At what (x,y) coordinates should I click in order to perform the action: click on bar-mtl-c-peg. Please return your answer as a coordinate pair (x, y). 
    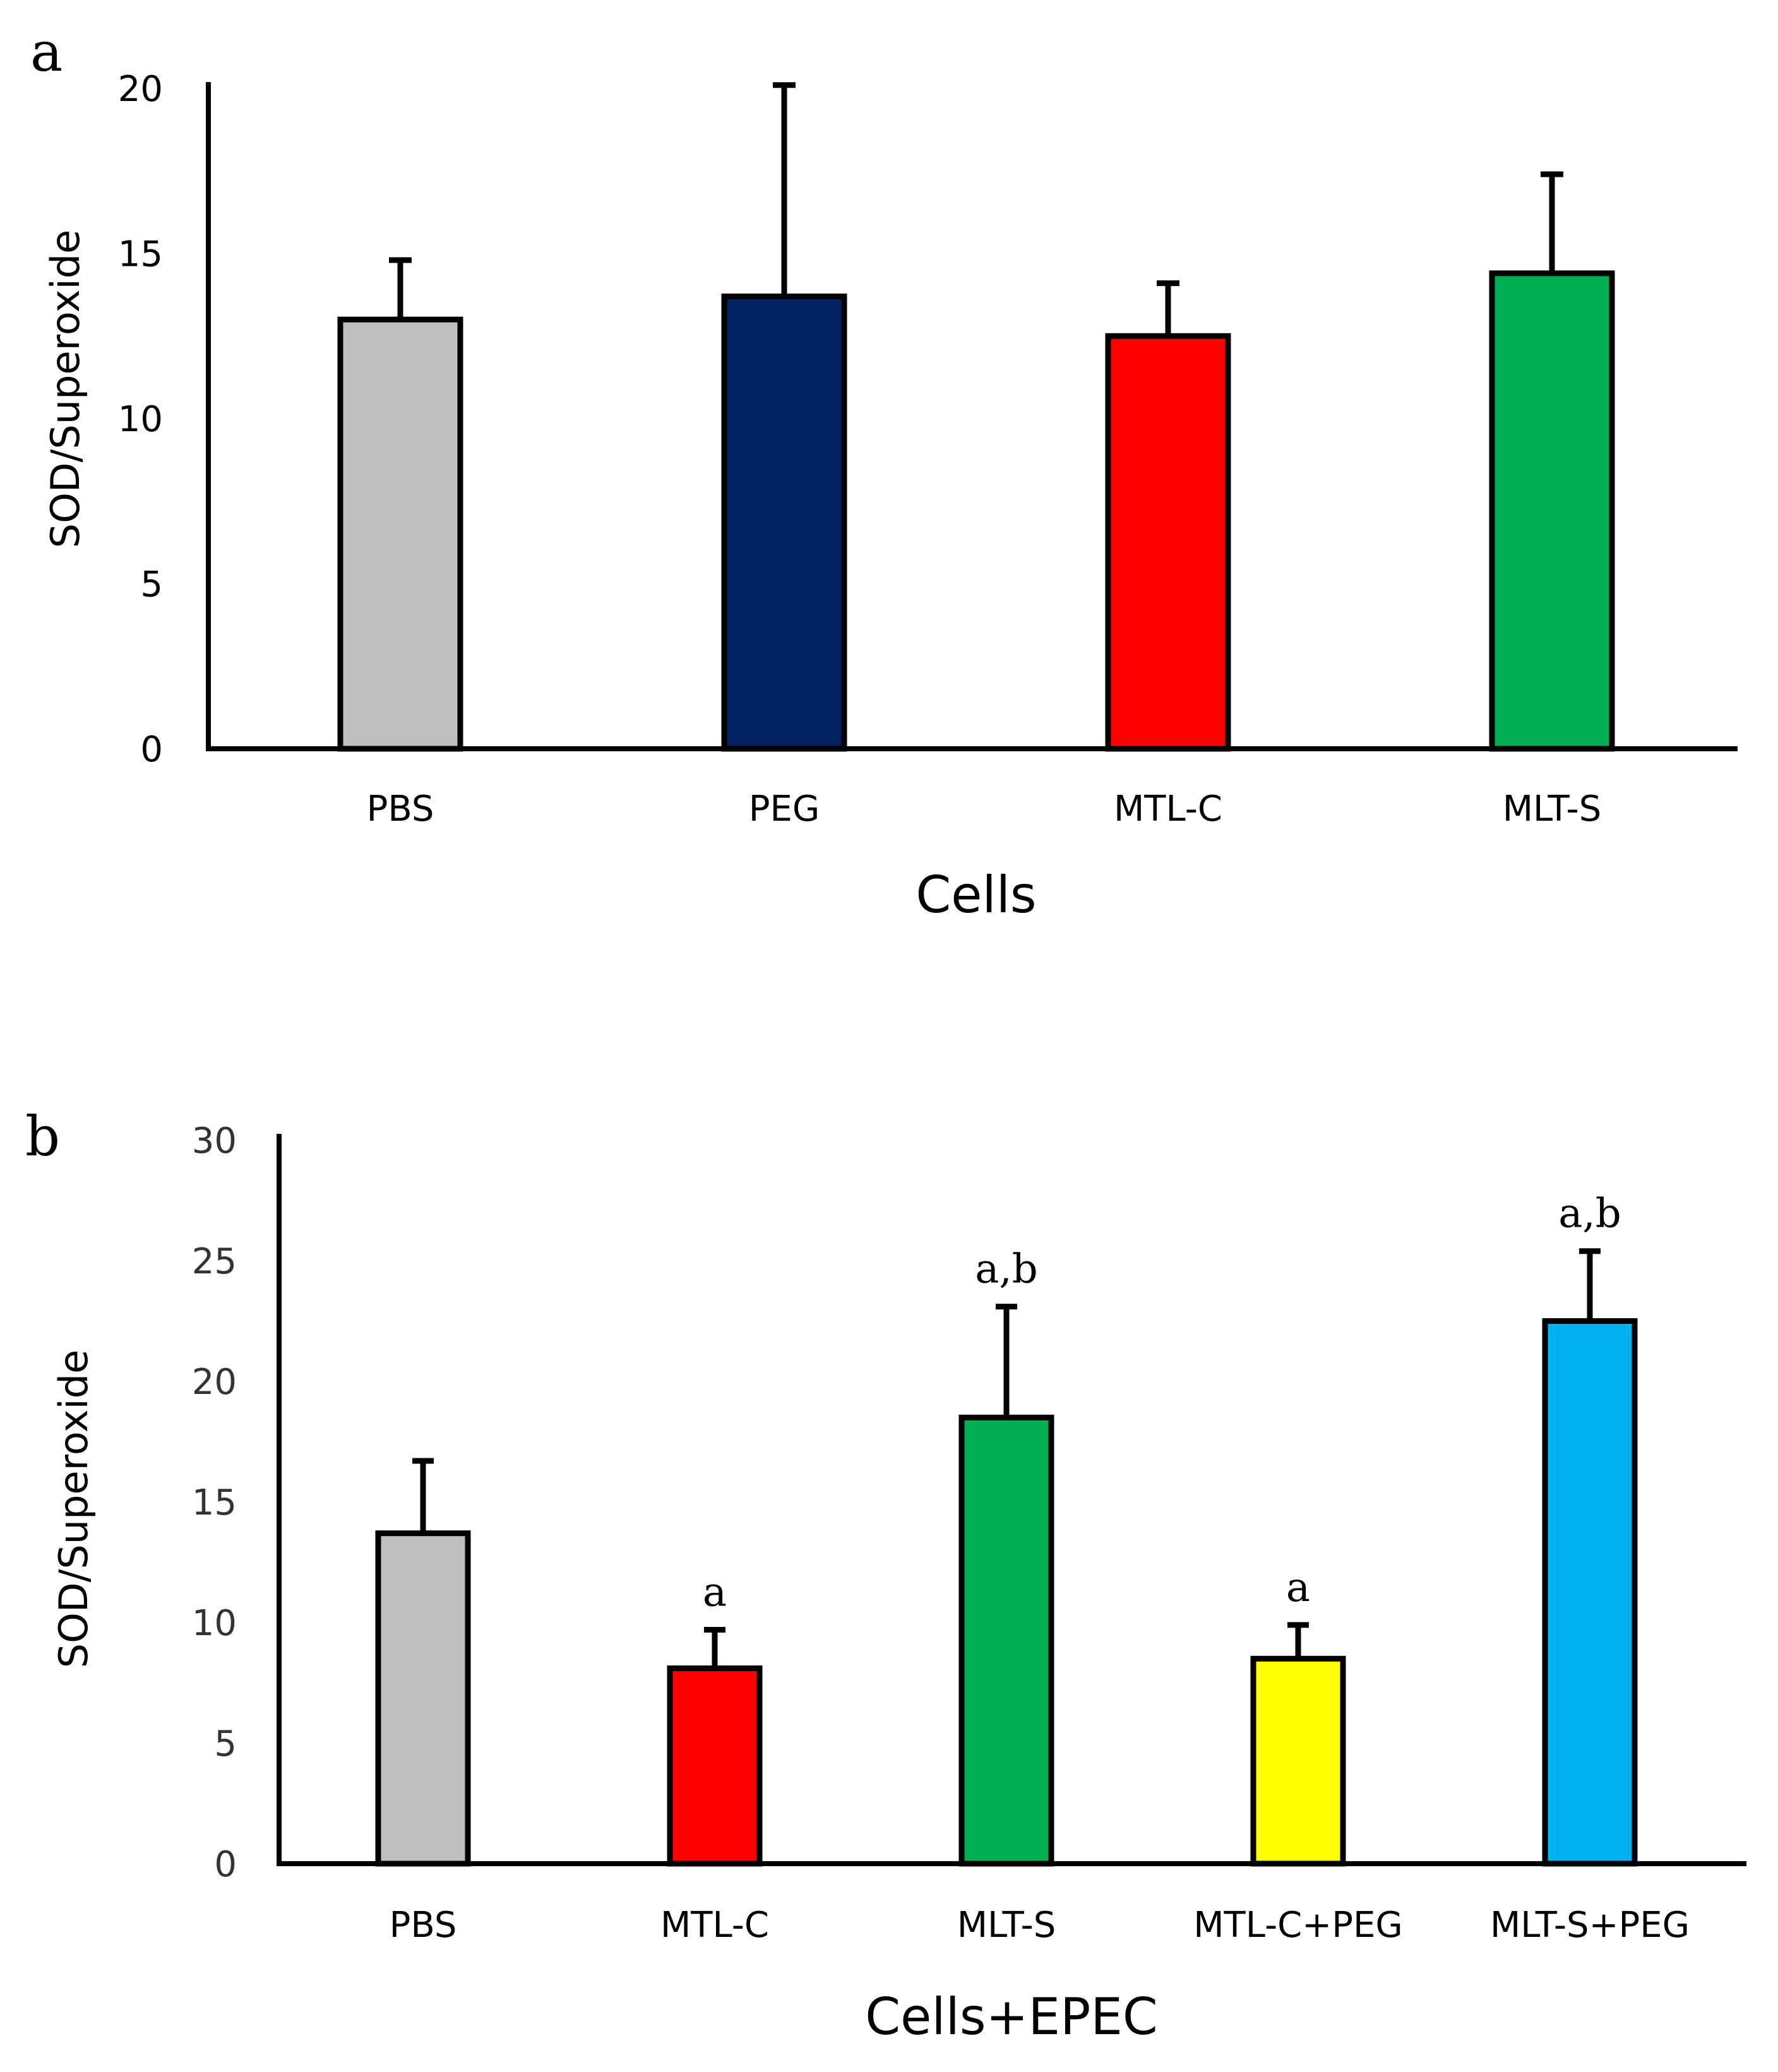
    Looking at the image, I should click on (1298, 1761).